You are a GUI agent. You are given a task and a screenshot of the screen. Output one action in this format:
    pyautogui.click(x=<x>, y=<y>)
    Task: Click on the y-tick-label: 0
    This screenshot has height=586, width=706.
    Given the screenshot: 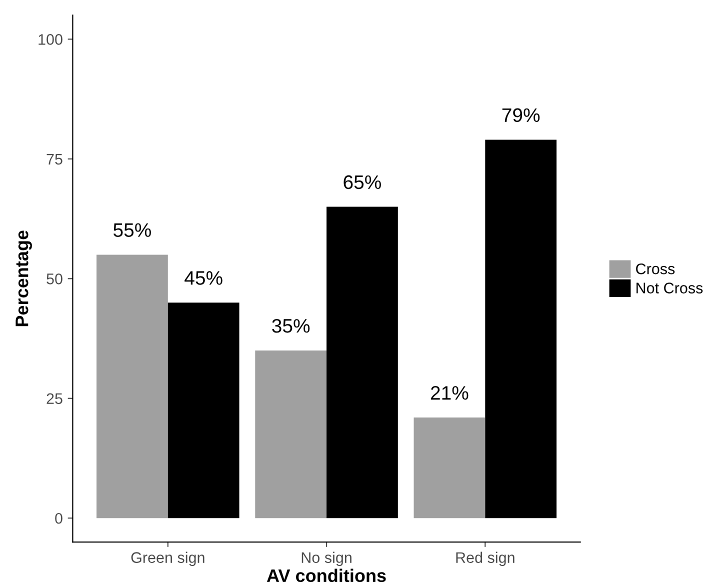 What is the action you would take?
    pyautogui.click(x=58, y=518)
    